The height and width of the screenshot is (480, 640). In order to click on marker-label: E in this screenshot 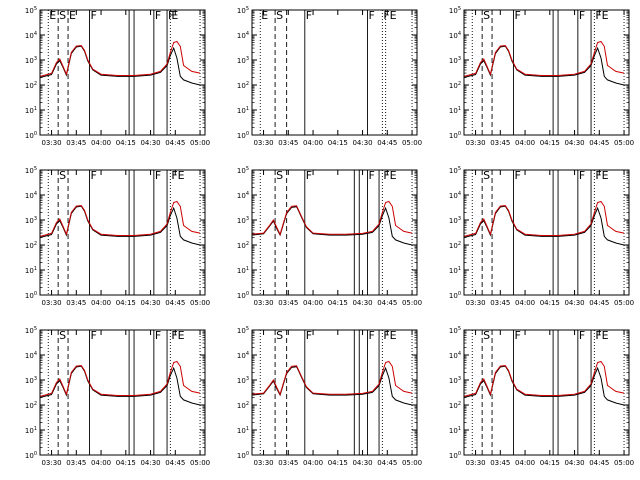, I will do `click(174, 15)`.